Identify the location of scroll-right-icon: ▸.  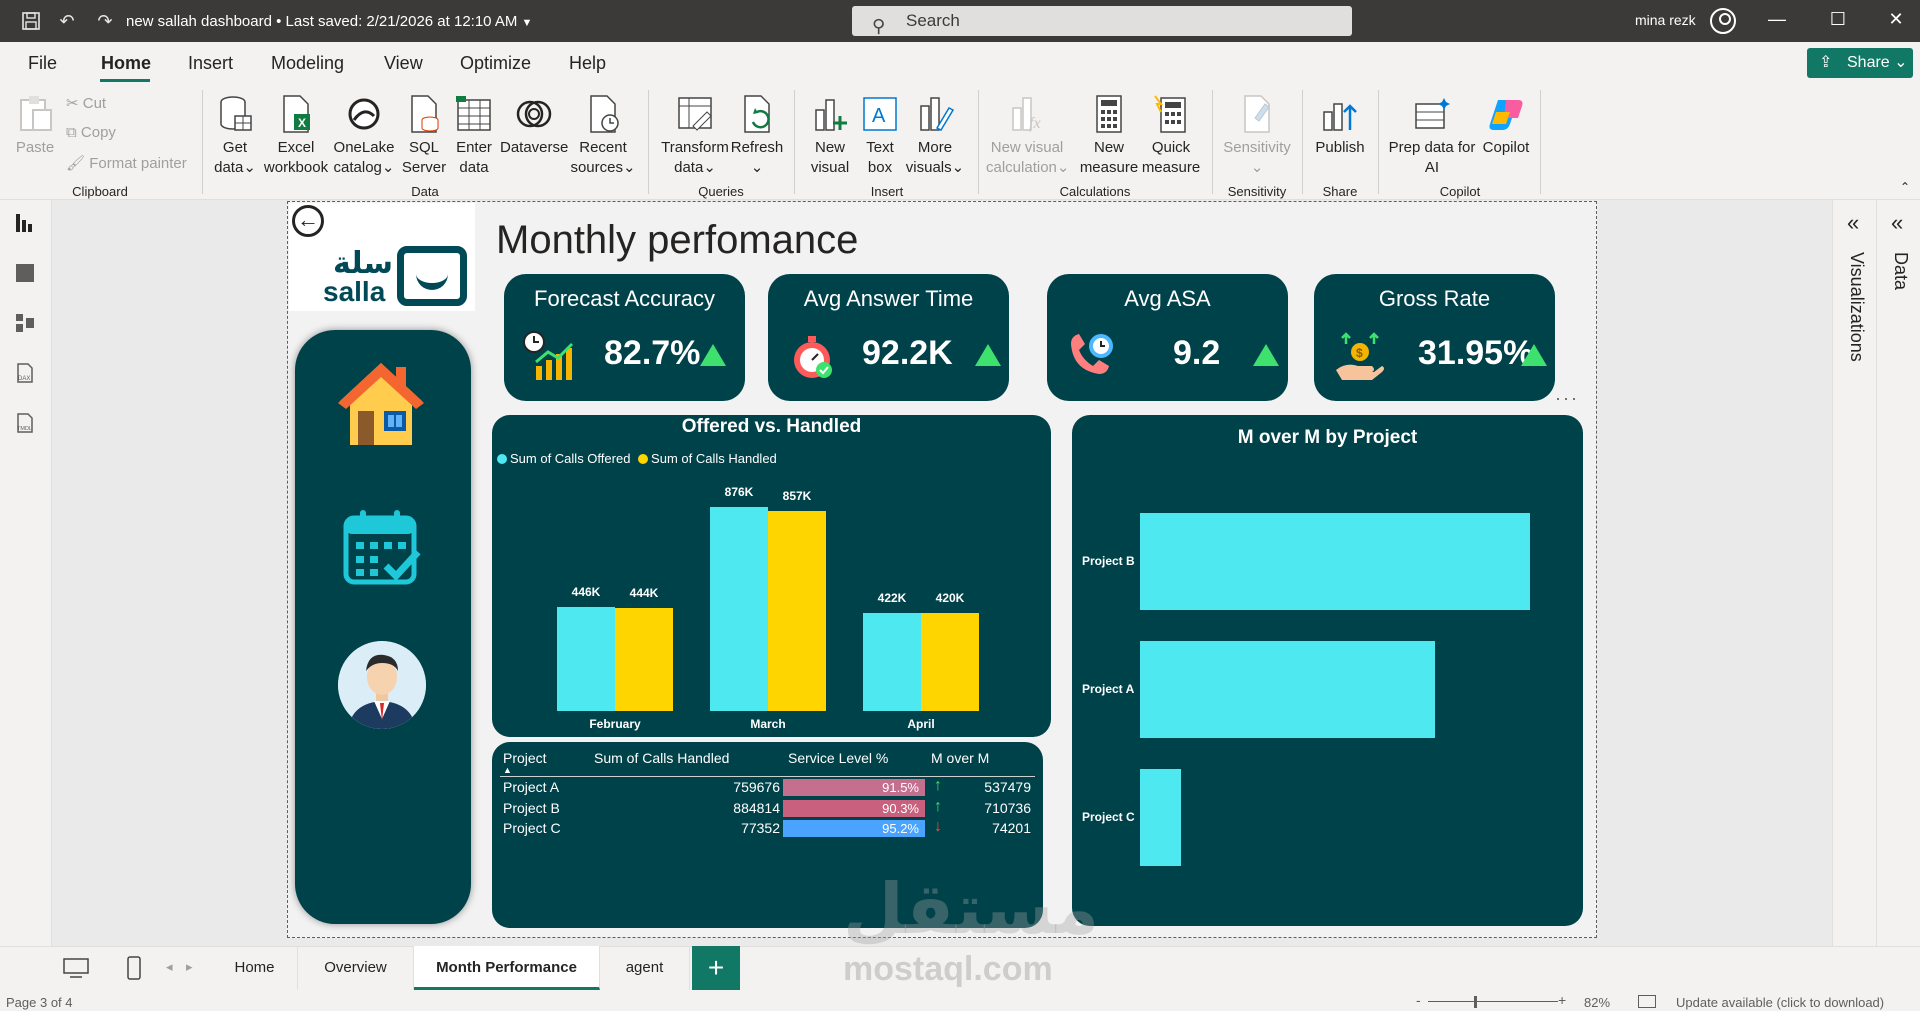
(189, 966).